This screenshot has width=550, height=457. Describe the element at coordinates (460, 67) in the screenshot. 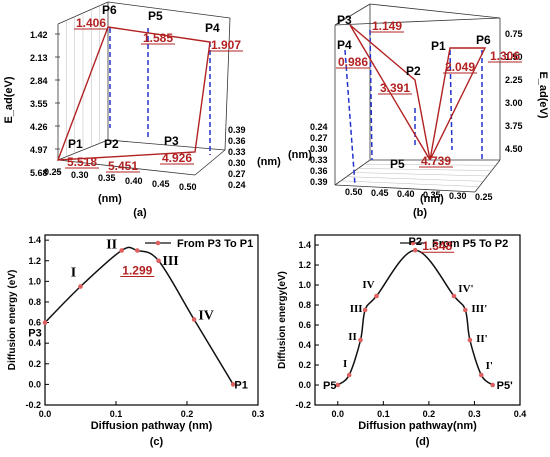

I see `point-value-p1: 2.049` at that location.